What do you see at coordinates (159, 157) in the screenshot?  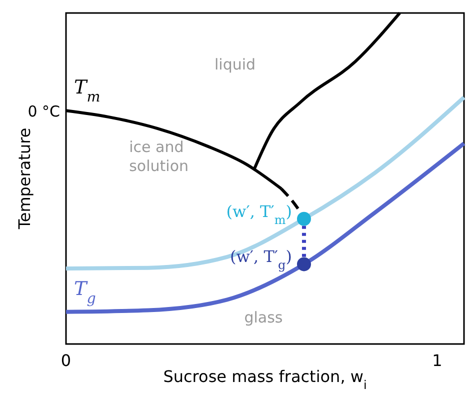 I see `annotation: ice and solution` at bounding box center [159, 157].